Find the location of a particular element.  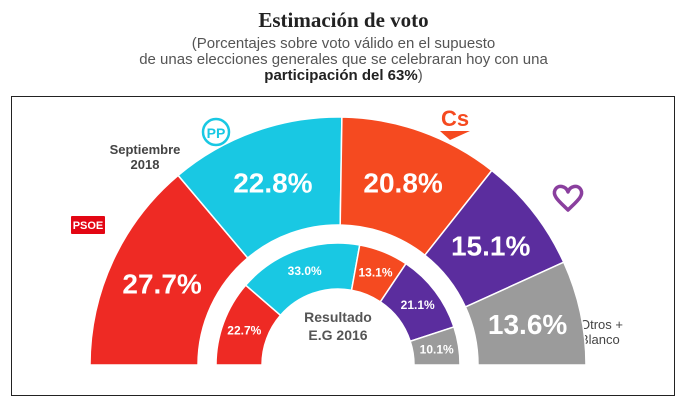

inner-segment-otros-blanco is located at coordinates (435, 345).